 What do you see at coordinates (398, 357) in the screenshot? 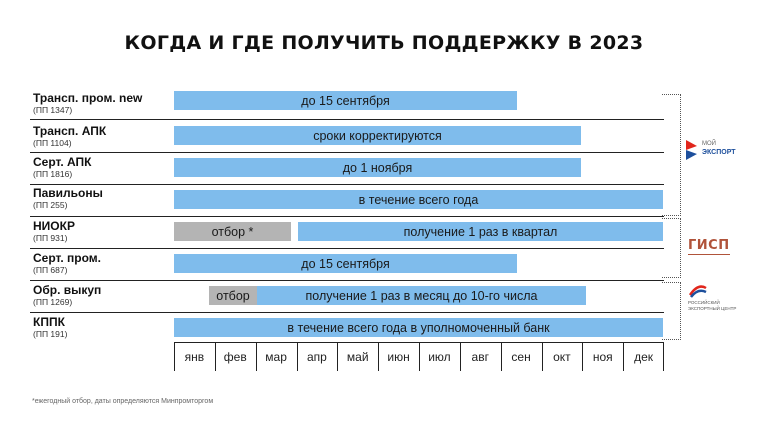
I see `month-label: июн` at bounding box center [398, 357].